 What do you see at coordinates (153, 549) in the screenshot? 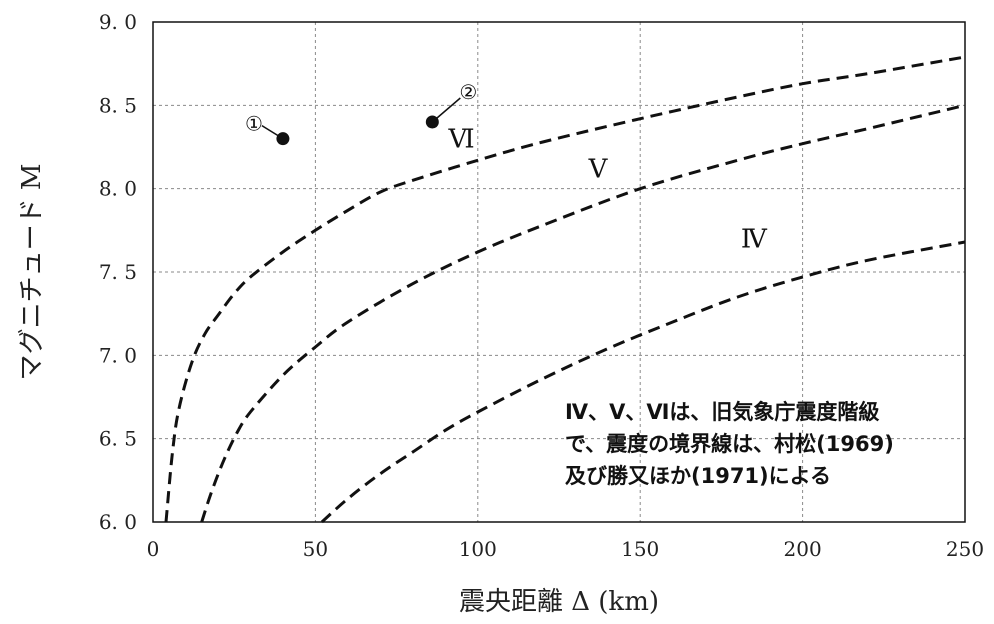
I see `x-tick-label: 0` at bounding box center [153, 549].